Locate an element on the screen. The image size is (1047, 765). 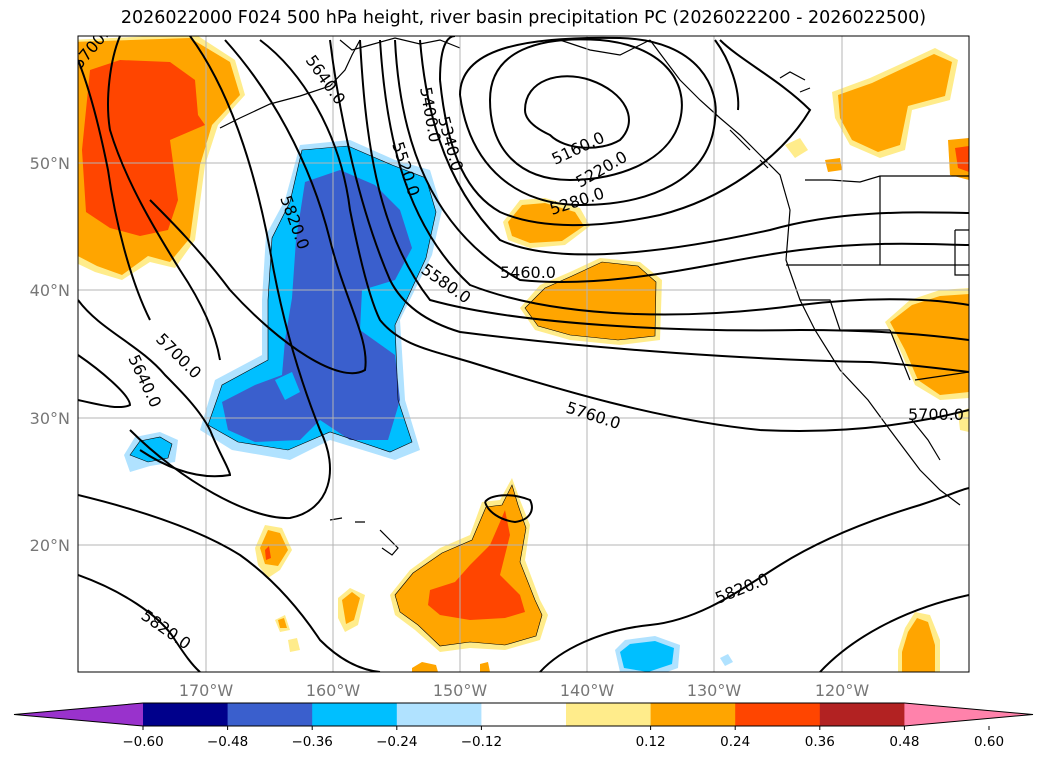
lon-label: 160°W is located at coordinates (333, 690).